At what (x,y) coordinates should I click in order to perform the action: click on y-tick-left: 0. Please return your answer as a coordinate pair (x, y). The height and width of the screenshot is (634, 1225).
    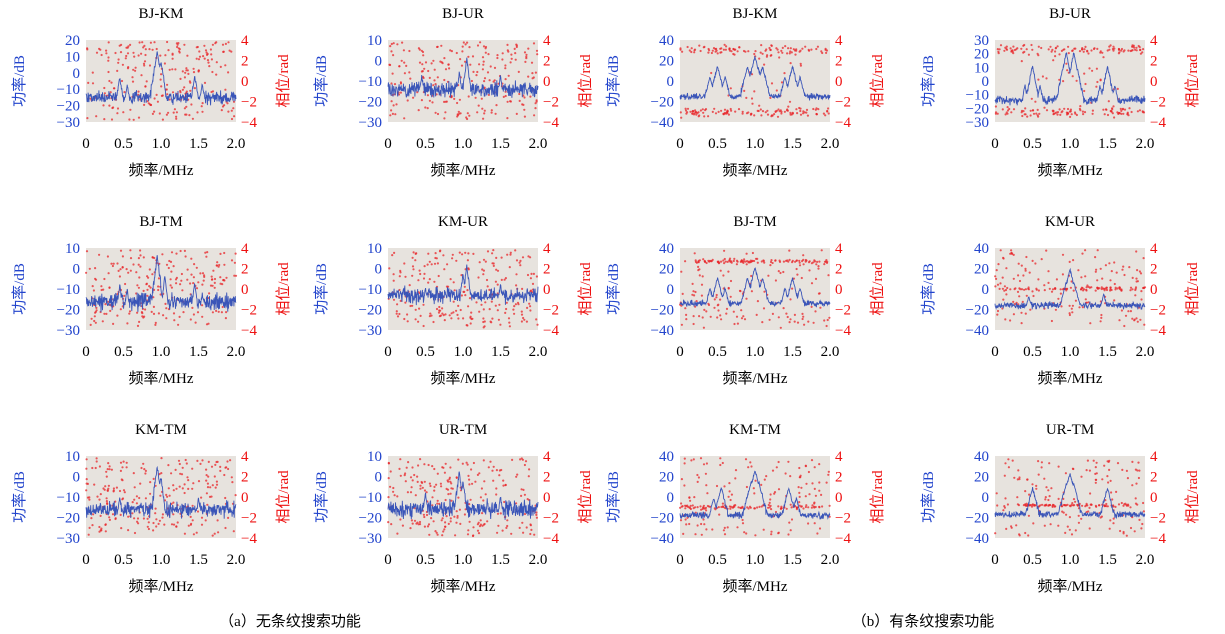
    Looking at the image, I should click on (986, 498).